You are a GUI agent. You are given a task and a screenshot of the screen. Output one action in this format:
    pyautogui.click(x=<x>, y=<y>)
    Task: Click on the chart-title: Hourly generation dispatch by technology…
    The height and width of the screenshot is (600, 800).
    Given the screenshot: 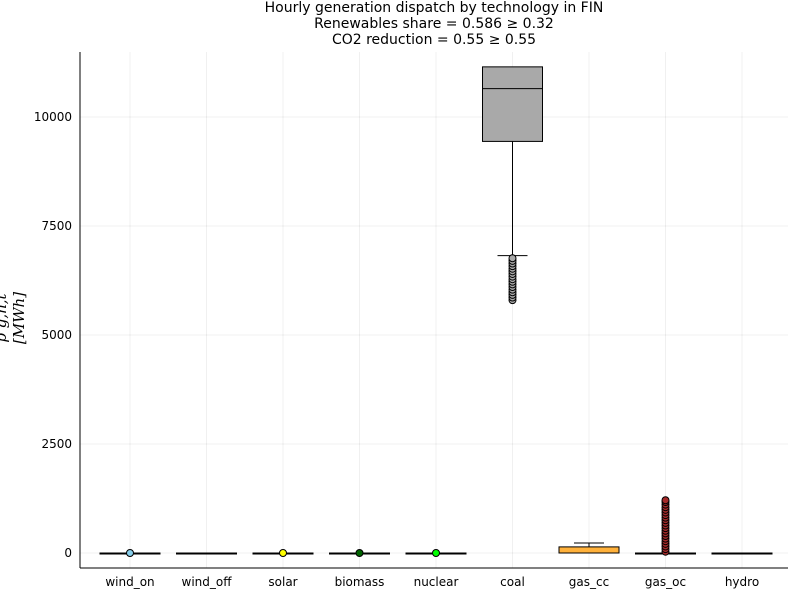 What is the action you would take?
    pyautogui.click(x=434, y=8)
    